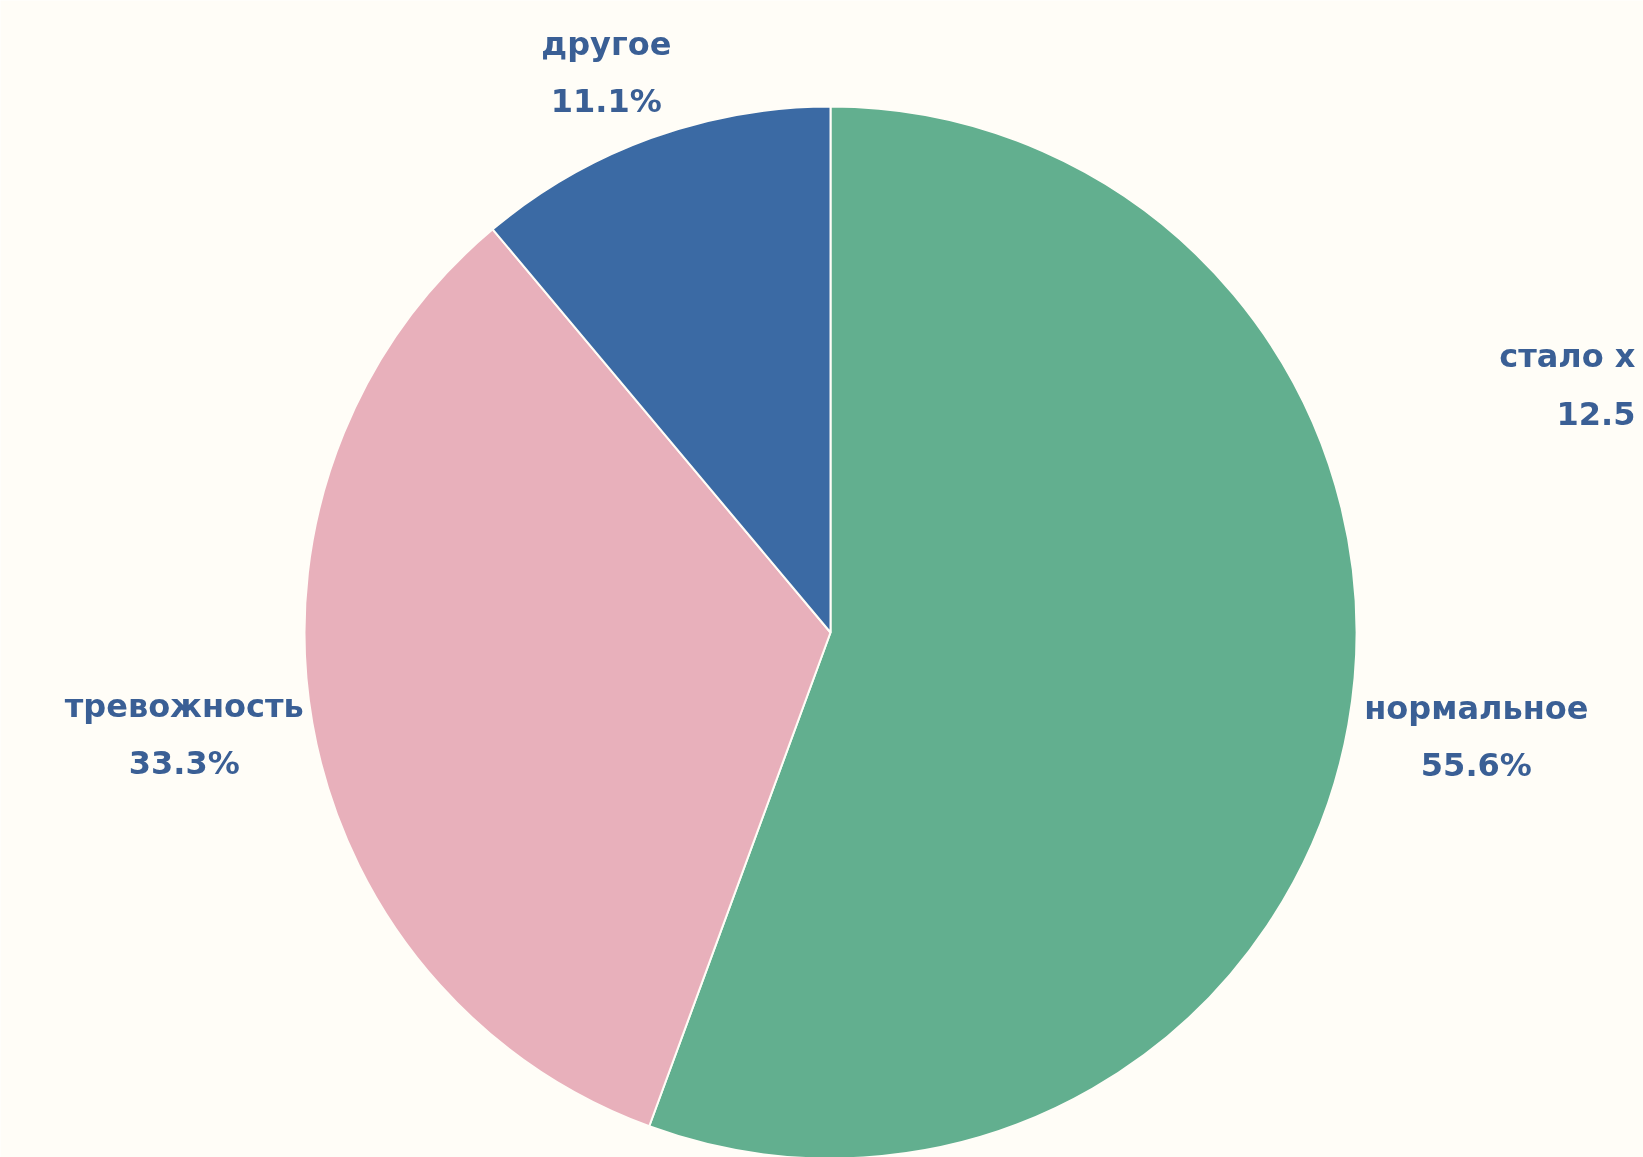 Image resolution: width=1643 pixels, height=1157 pixels. What do you see at coordinates (184, 763) in the screenshot?
I see `data-label: 33.3%` at bounding box center [184, 763].